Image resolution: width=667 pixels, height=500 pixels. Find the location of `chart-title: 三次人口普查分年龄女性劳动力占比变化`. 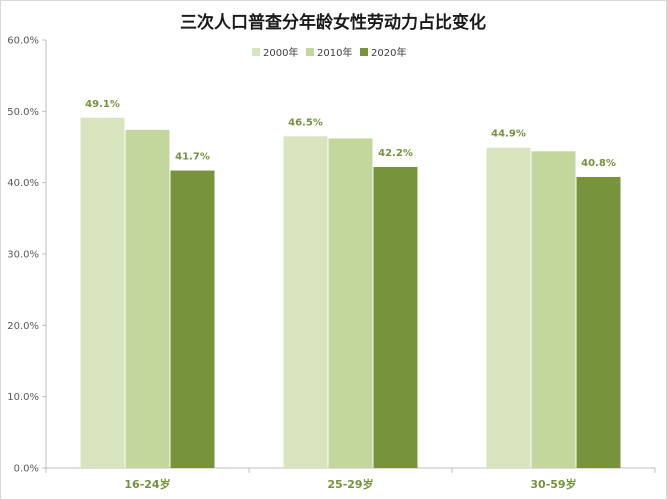

chart-title: 三次人口普查分年龄女性劳动力占比变化 is located at coordinates (333, 22).